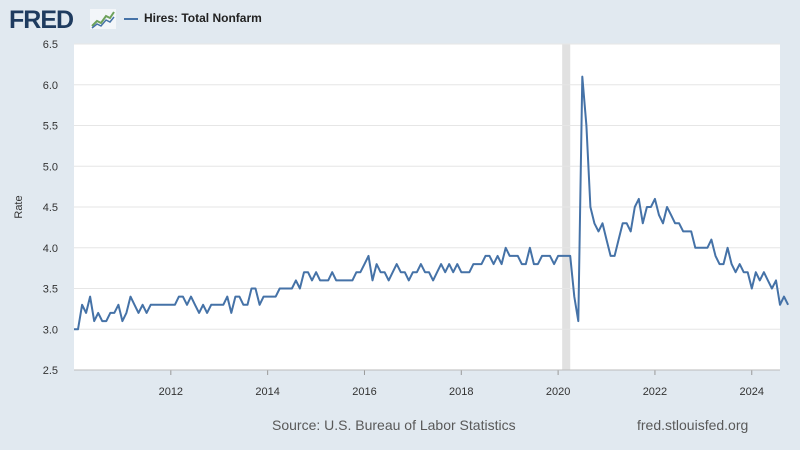  I want to click on x-tick-label: 2014, so click(267, 392).